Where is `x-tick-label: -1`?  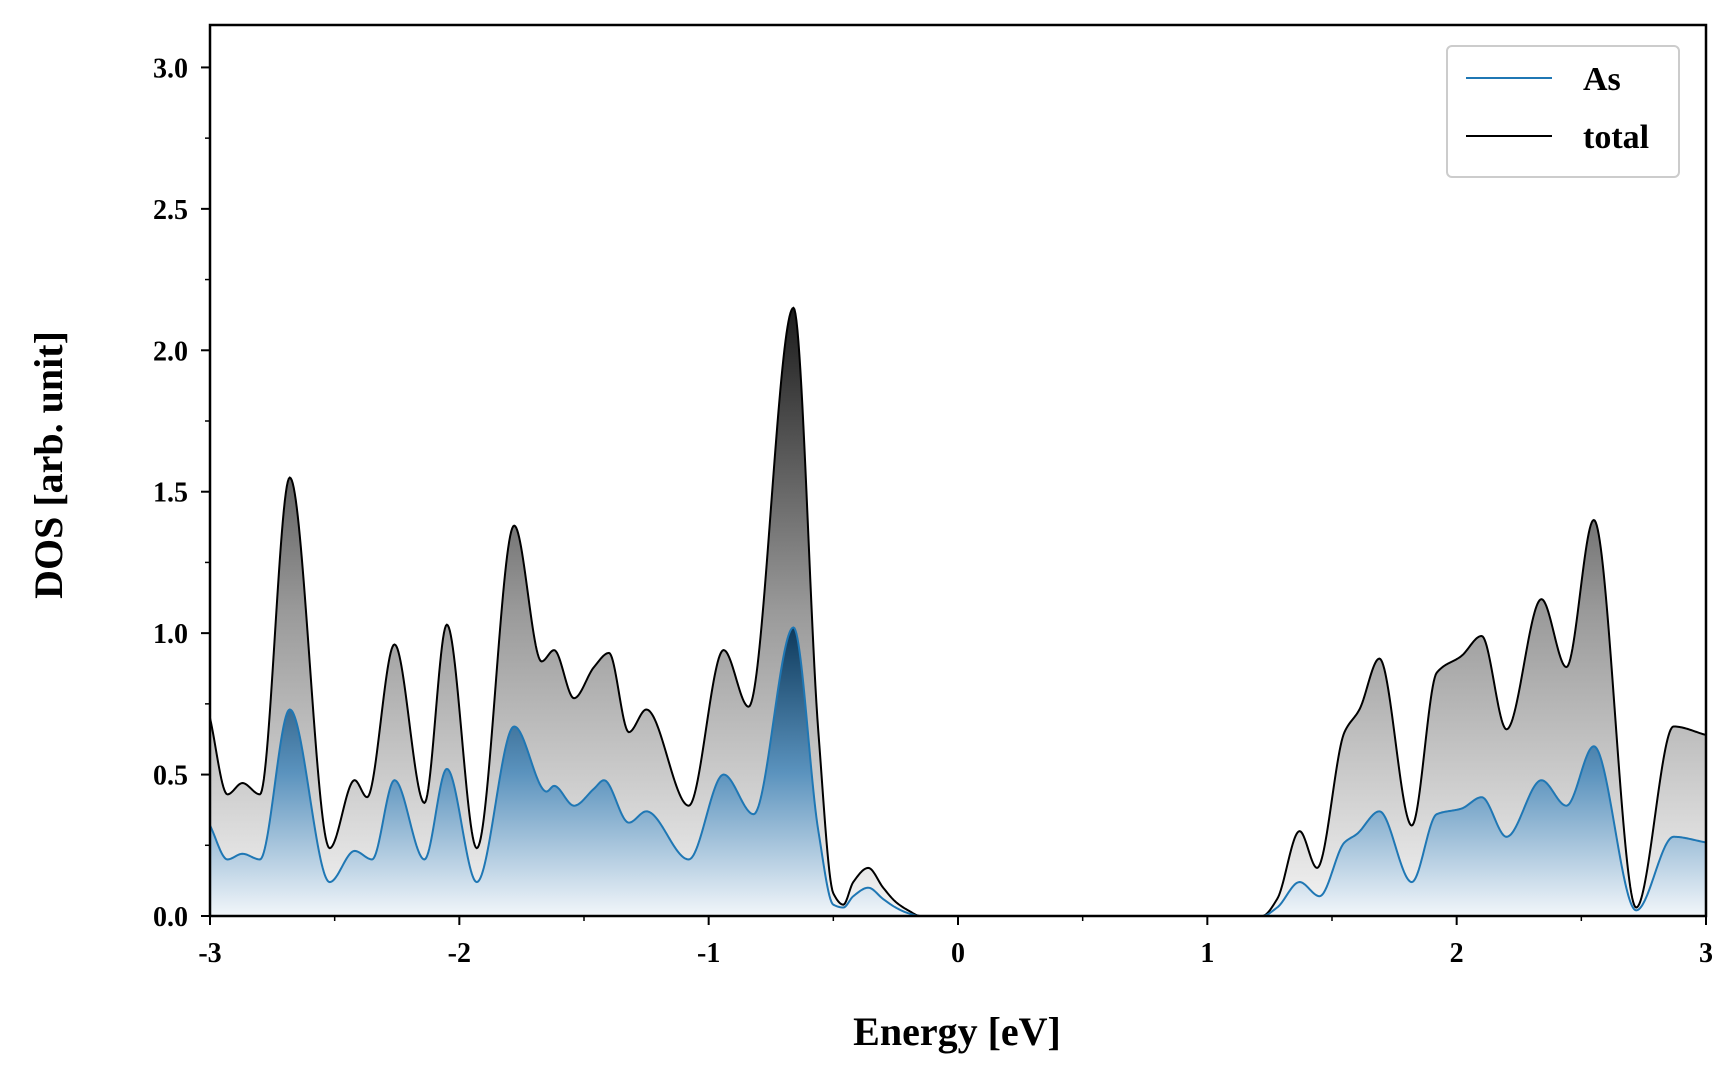
x-tick-label: -1 is located at coordinates (708, 953).